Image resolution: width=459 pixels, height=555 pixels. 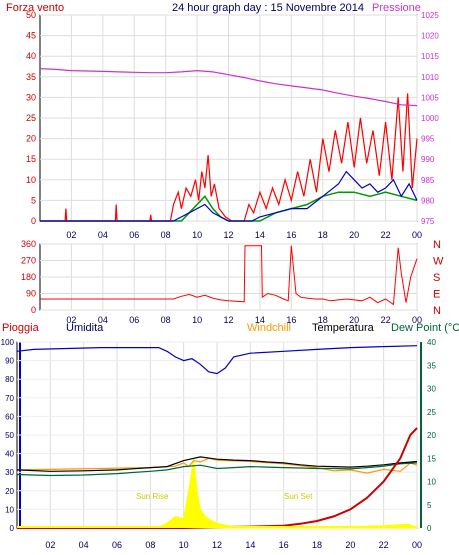 What do you see at coordinates (217, 469) in the screenshot?
I see `dewpoint-series` at bounding box center [217, 469].